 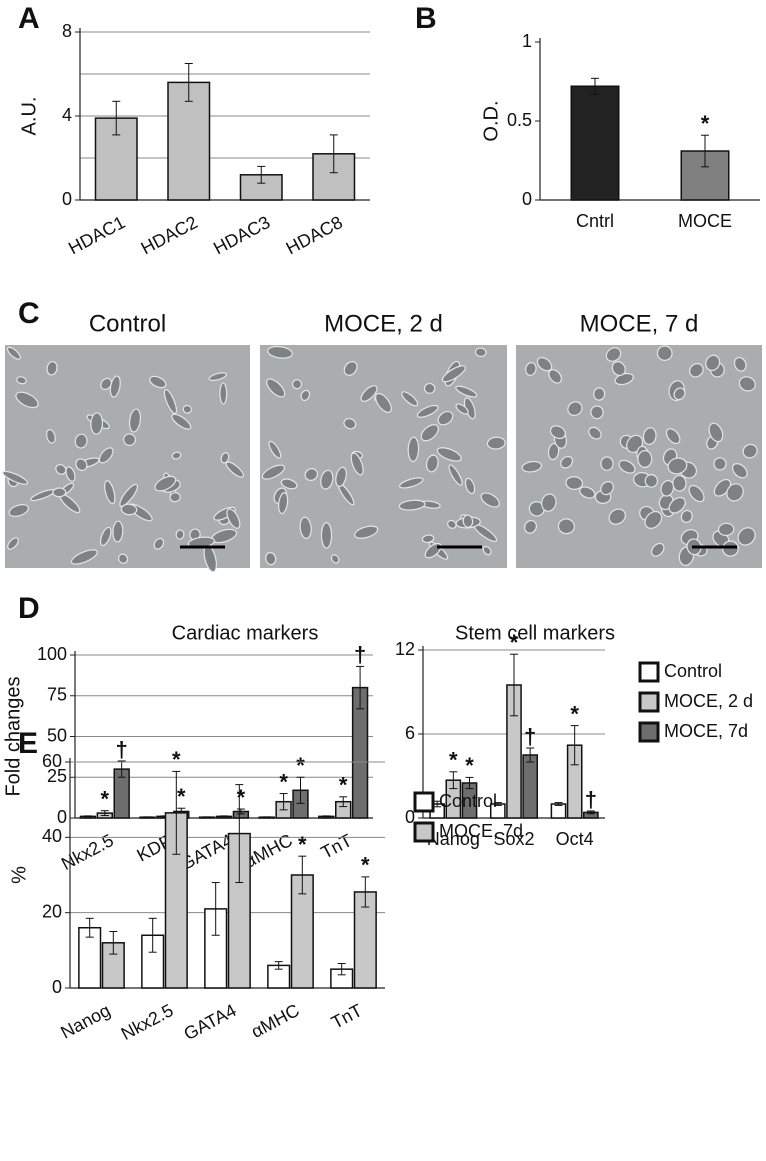 What do you see at coordinates (383, 323) in the screenshot?
I see `image-title: MOCE, 2 d` at bounding box center [383, 323].